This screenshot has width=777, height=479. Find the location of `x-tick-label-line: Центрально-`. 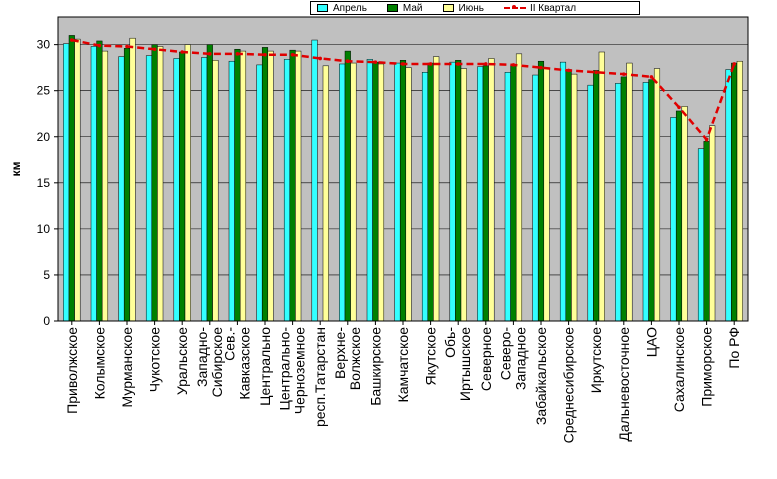

x-tick-label-line: Центрально- is located at coordinates (285, 369).